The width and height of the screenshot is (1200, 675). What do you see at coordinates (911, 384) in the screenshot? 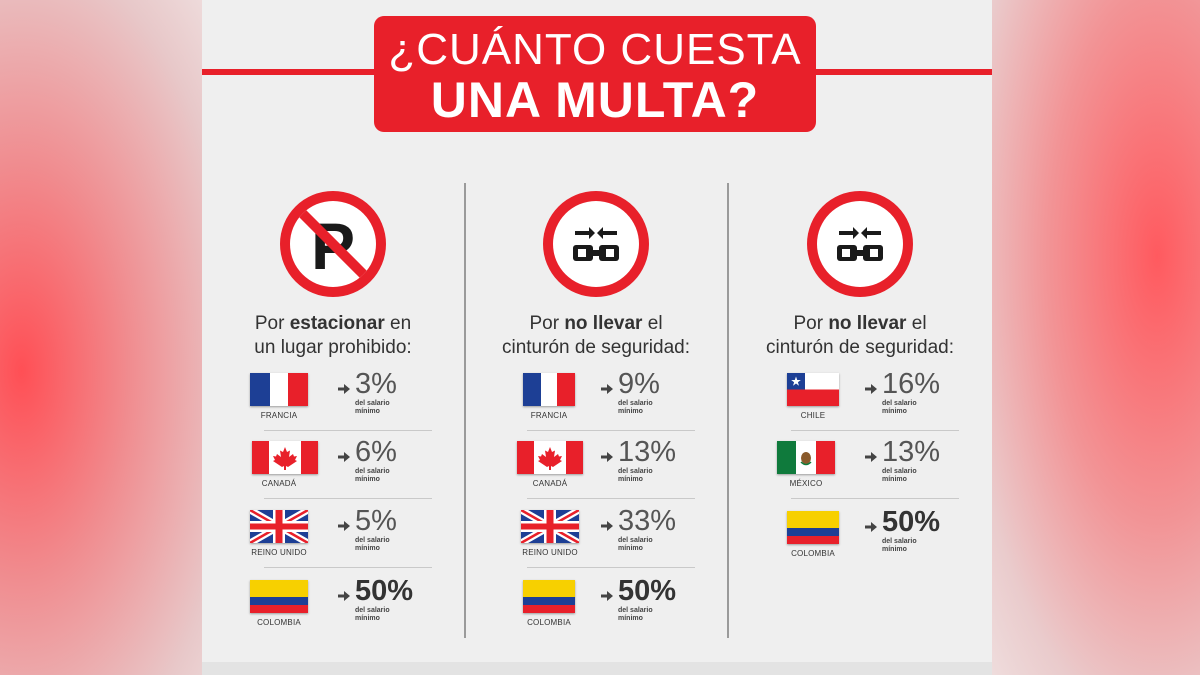
I see `fine-percent: 16%` at bounding box center [911, 384].